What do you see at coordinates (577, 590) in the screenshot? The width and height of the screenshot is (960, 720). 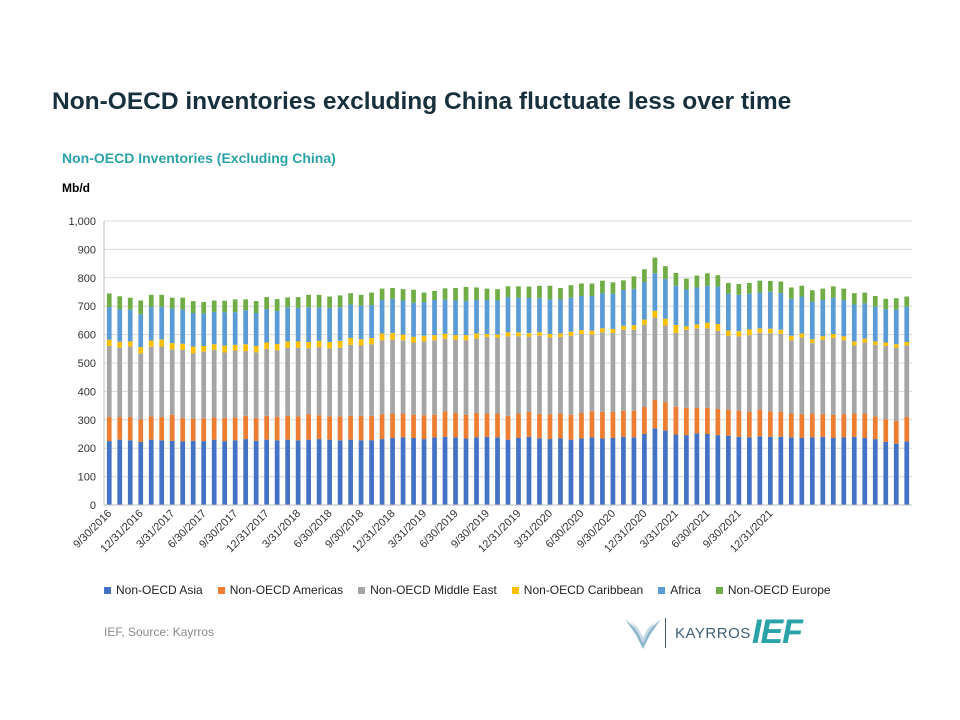 I see `legend-item: Non-OECD Caribbean` at bounding box center [577, 590].